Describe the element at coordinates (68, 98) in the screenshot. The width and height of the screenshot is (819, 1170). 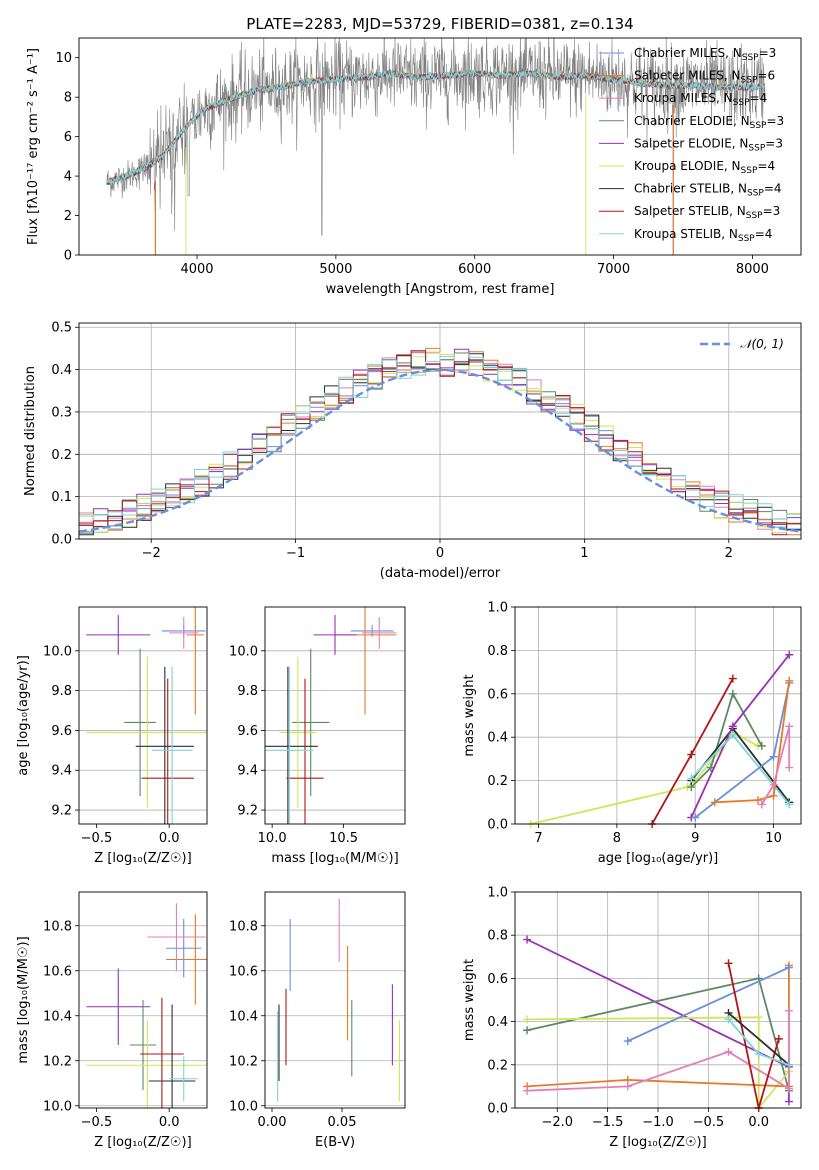
I see `y-tick-label: 8` at that location.